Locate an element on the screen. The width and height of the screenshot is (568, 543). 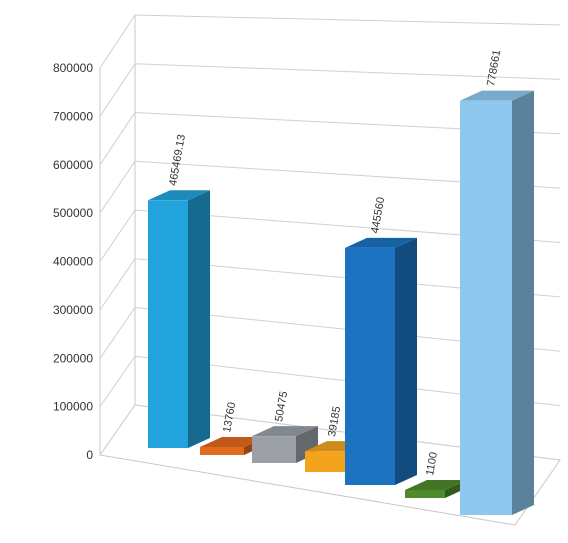
y-tick-label: 400000 is located at coordinates (73, 262).